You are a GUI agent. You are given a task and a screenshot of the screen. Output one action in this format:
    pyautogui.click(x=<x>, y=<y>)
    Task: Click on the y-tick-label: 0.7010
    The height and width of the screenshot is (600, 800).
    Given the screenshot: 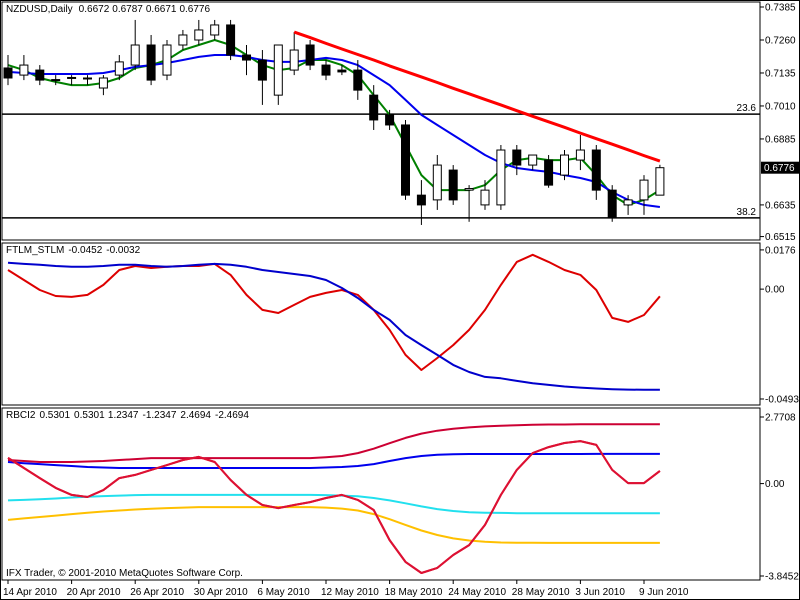 What is the action you would take?
    pyautogui.click(x=780, y=106)
    